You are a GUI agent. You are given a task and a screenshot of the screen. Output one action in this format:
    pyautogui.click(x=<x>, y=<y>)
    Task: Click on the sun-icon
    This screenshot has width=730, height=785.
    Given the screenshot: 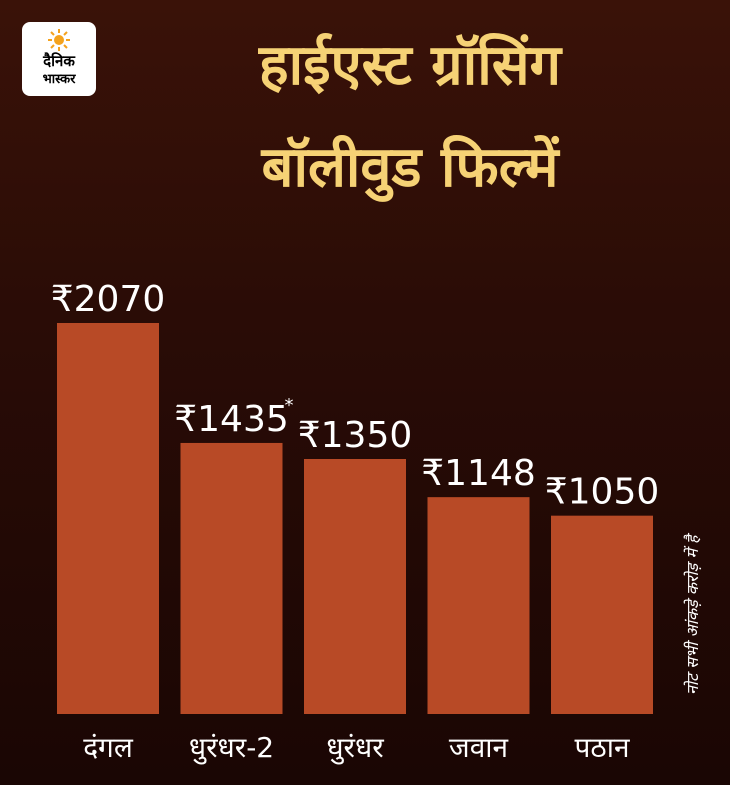 What is the action you would take?
    pyautogui.click(x=59, y=40)
    